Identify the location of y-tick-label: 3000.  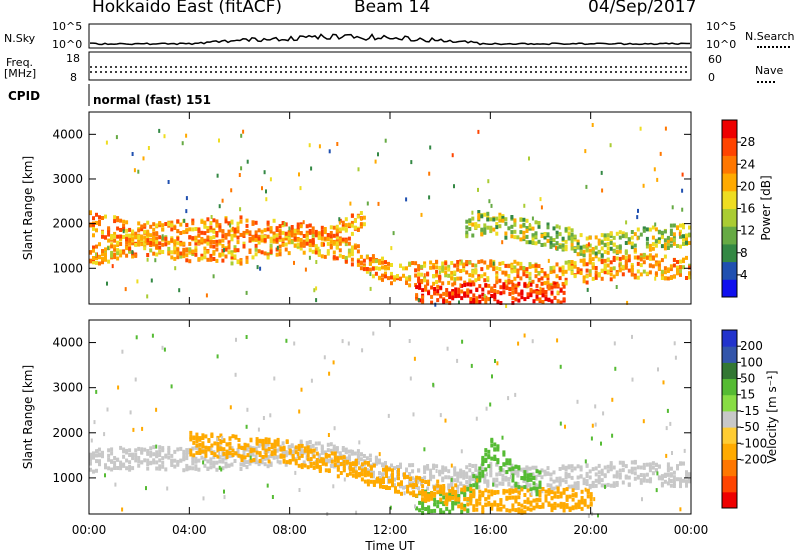
(67, 388).